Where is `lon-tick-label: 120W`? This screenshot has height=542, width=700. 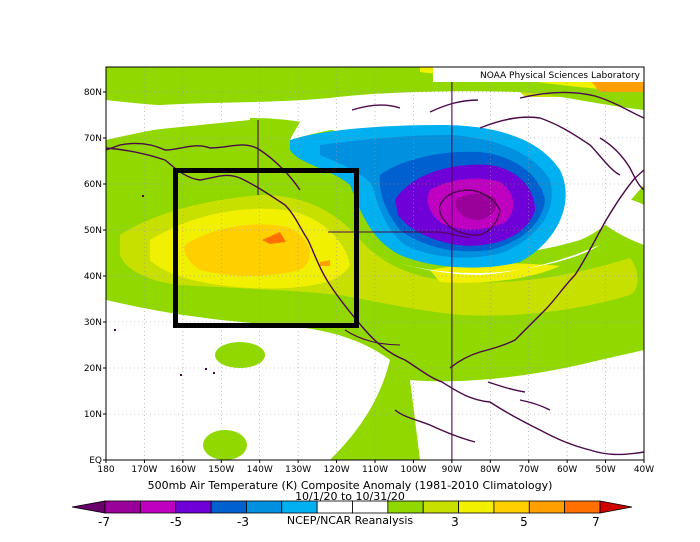 lon-tick-label: 120W is located at coordinates (337, 470).